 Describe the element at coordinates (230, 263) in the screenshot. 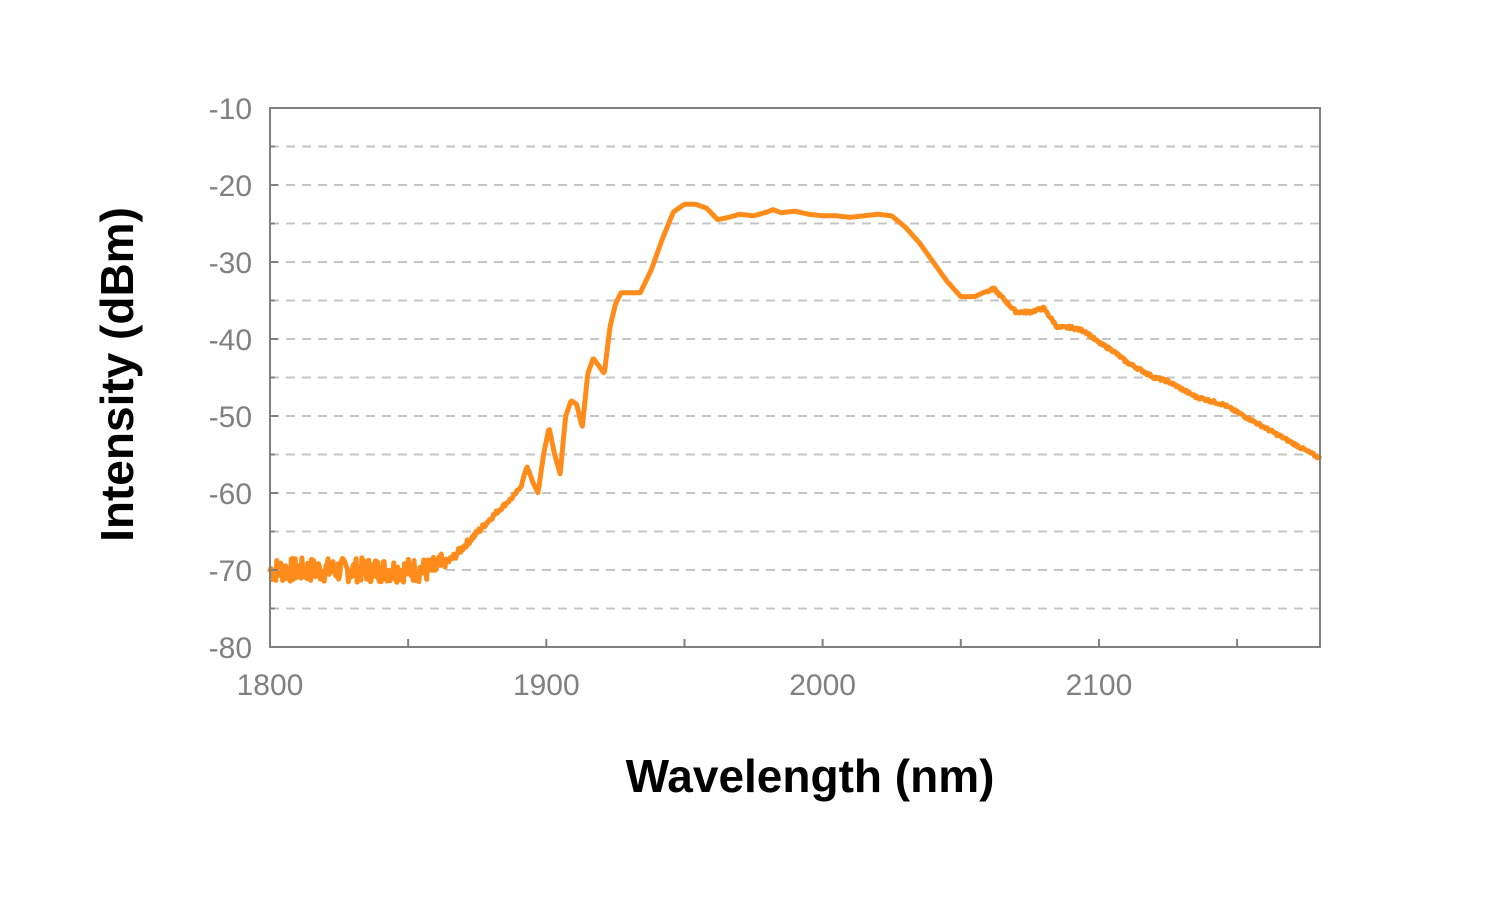

I see `y-tick-label: -30` at that location.